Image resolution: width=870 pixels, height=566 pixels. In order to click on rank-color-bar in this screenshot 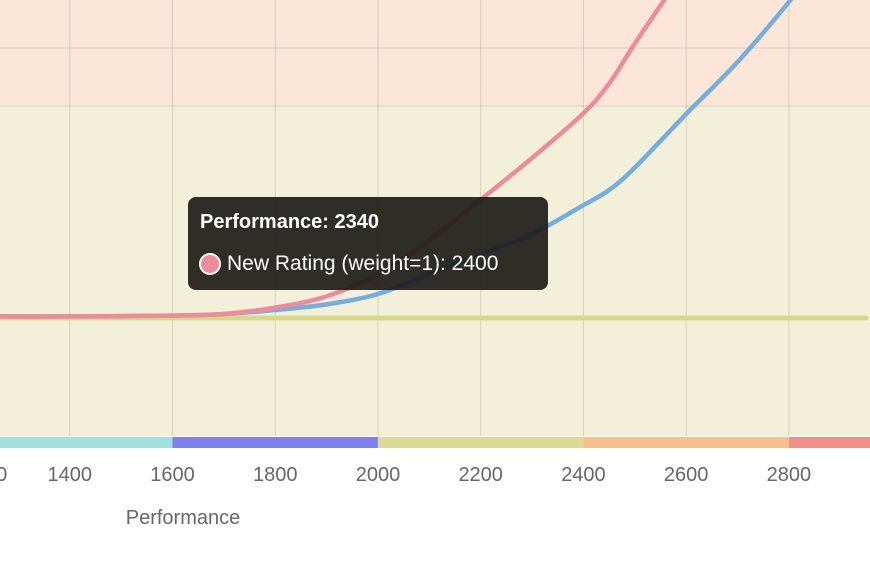, I will do `click(435, 442)`.